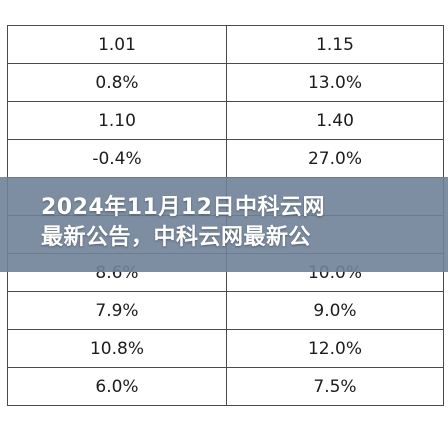 This screenshot has width=448, height=448. What do you see at coordinates (117, 44) in the screenshot?
I see `table-cell: 1.01` at bounding box center [117, 44].